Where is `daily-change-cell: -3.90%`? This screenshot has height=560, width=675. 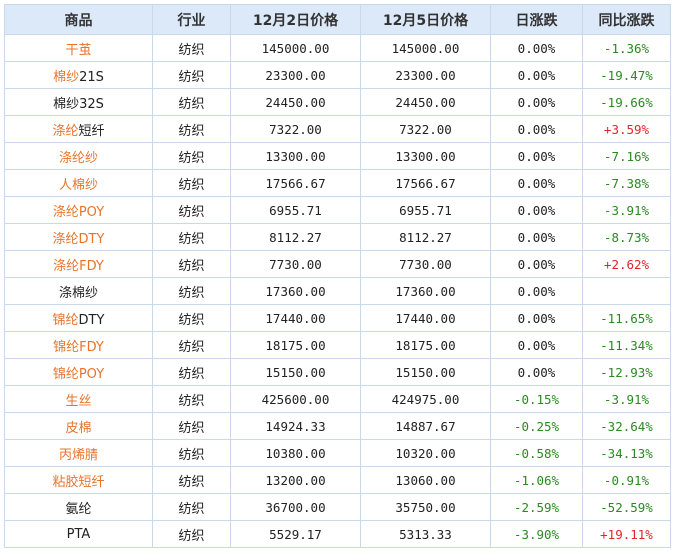 daily-change-cell: -3.90% is located at coordinates (536, 534).